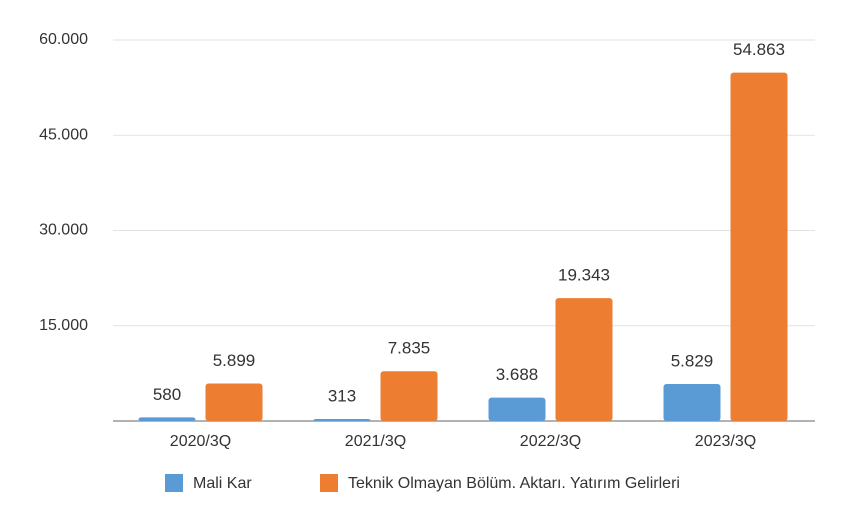 The height and width of the screenshot is (520, 850). Describe the element at coordinates (409, 348) in the screenshot. I see `value-label: 7.835` at that location.